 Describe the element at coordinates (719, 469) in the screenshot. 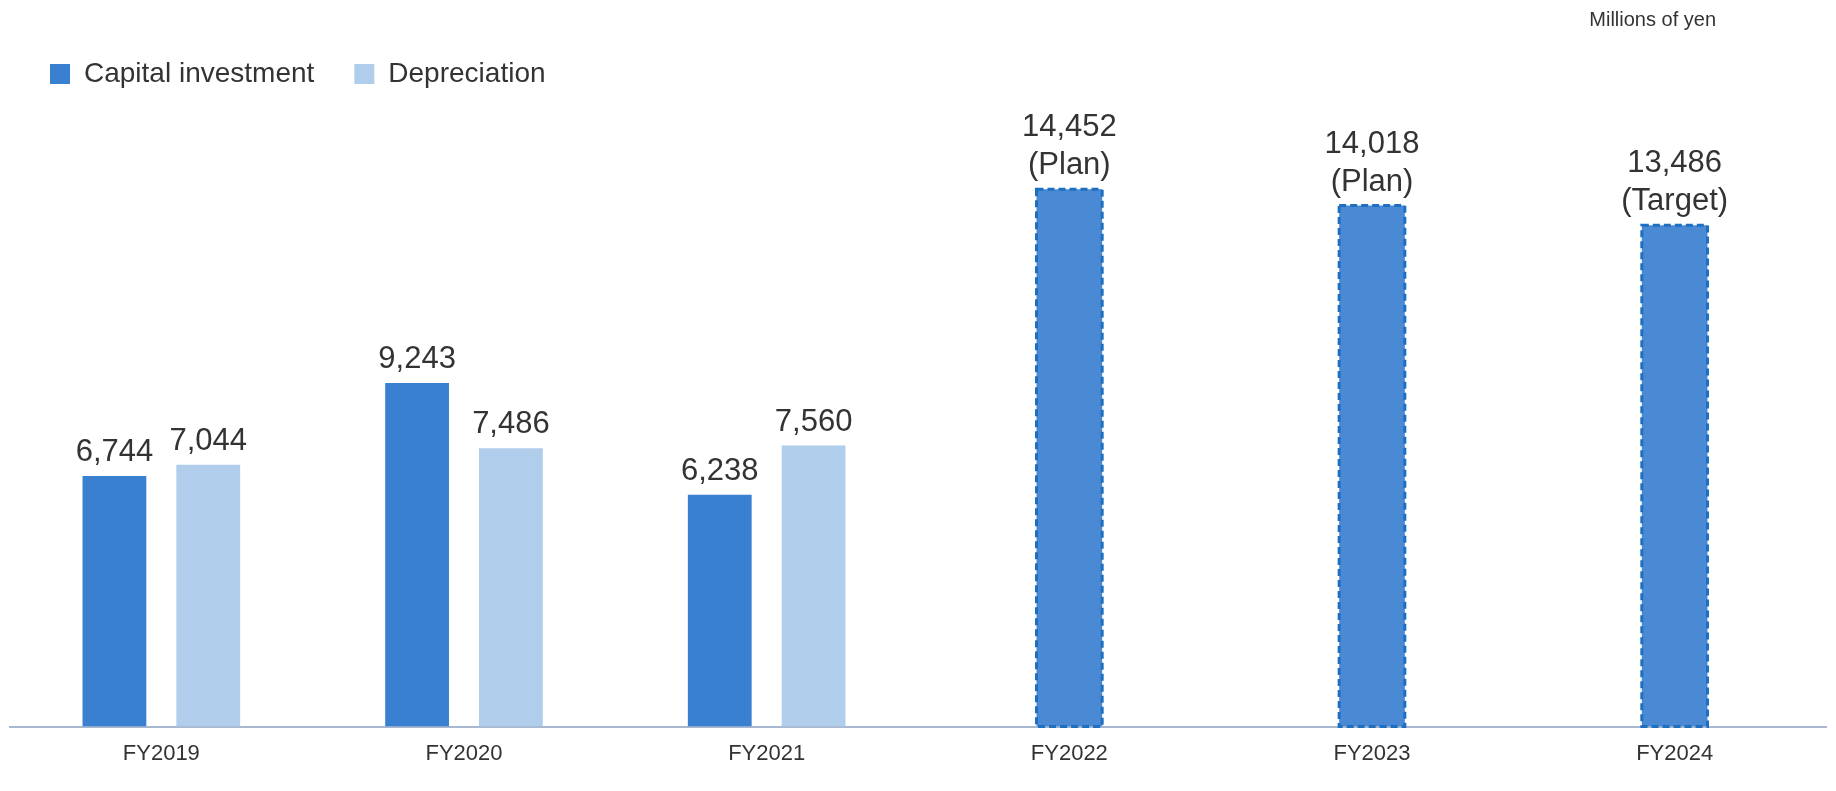

I see `data-label: 6,238` at that location.